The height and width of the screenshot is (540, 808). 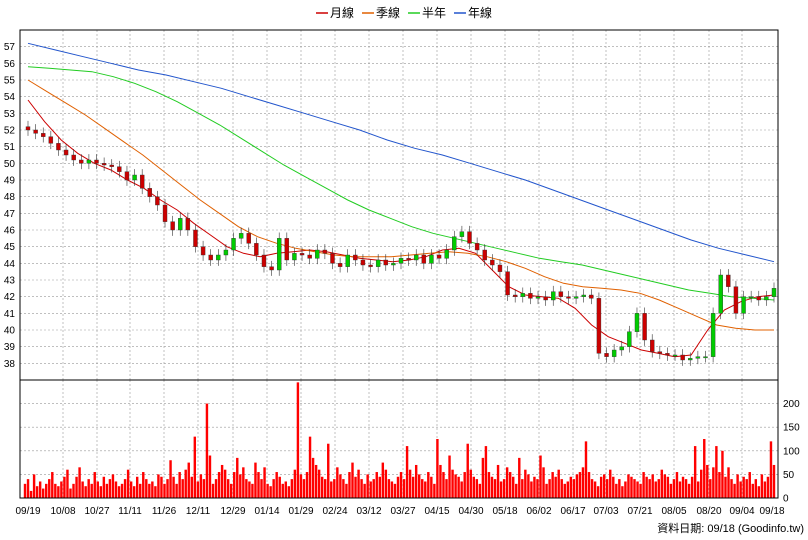 I want to click on x-tick-label: 05/18, so click(x=504, y=511).